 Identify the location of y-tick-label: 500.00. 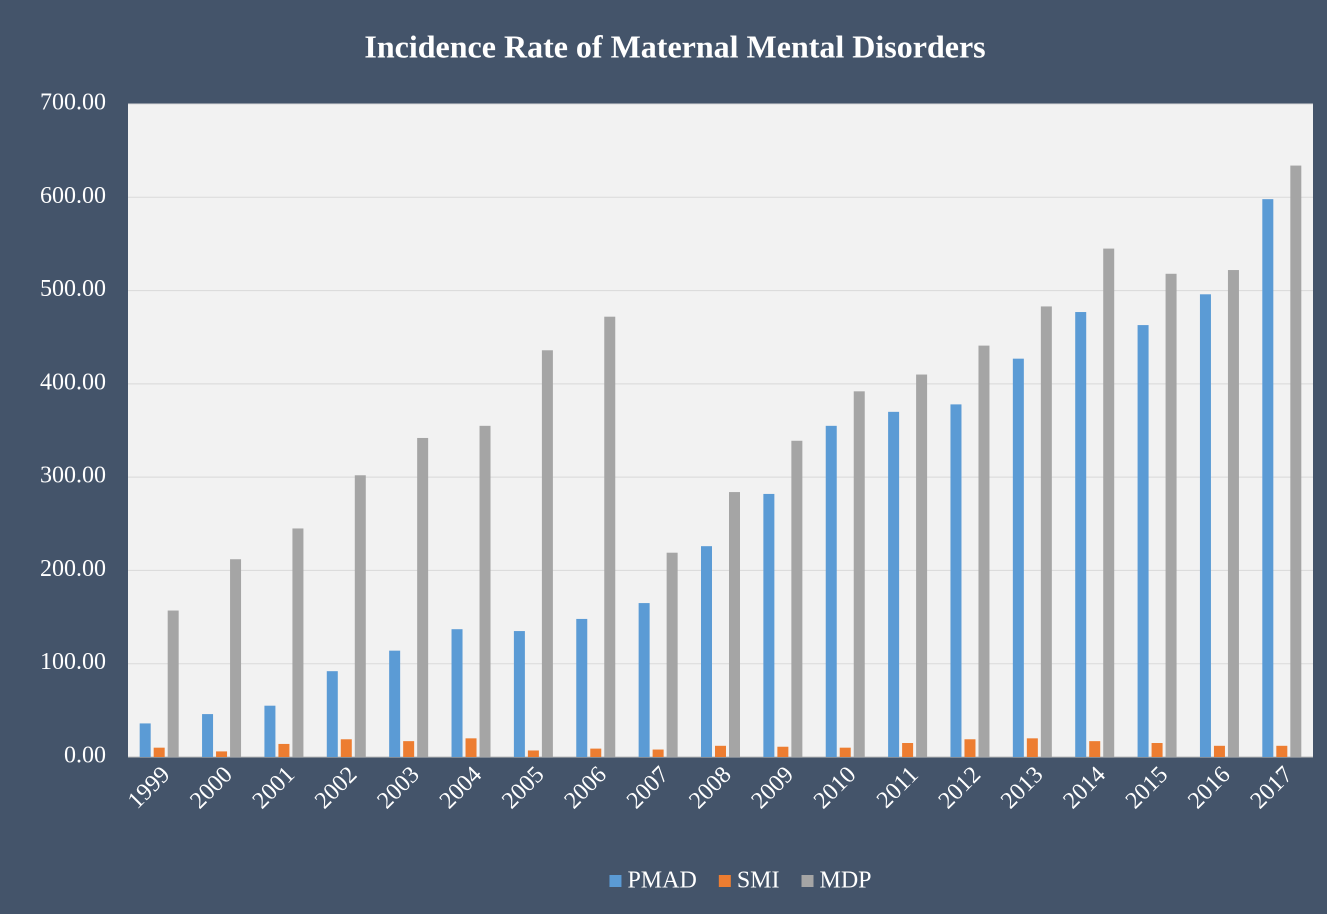
(73, 289).